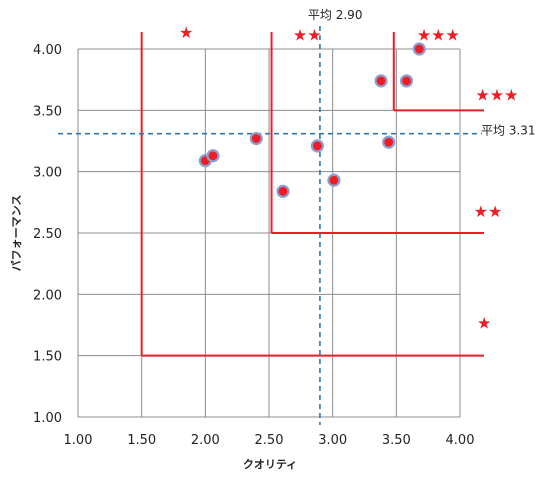 The height and width of the screenshot is (480, 550). I want to click on x-axis-title: クオリティ, so click(270, 464).